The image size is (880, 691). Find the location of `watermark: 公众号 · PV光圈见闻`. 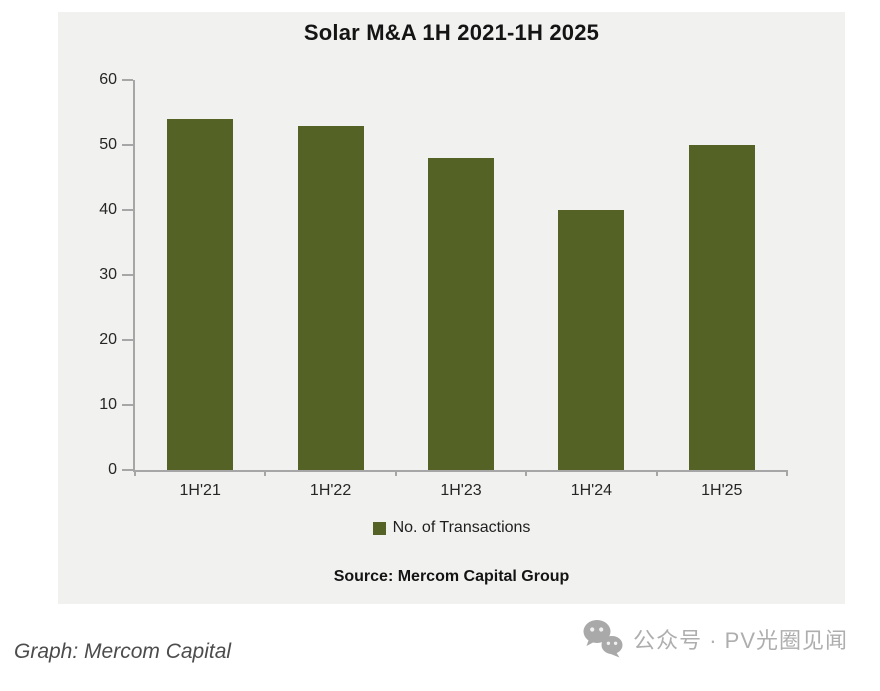

watermark: 公众号 · PV光圈见闻 is located at coordinates (715, 639).